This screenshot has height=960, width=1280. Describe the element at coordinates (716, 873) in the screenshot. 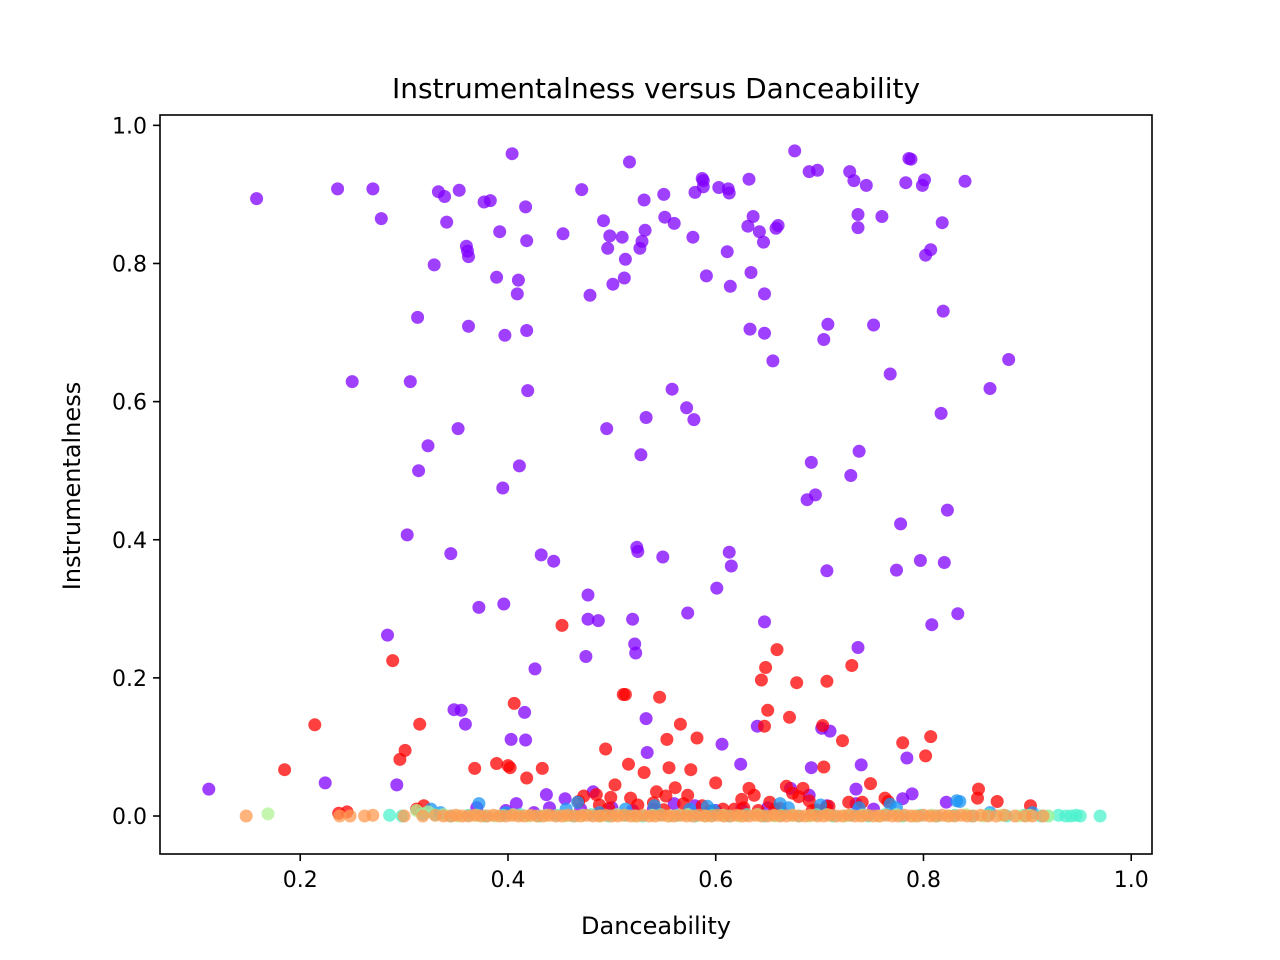

I see `x-axis: 0.2 0.4 0.6 0.8 1.0` at that location.